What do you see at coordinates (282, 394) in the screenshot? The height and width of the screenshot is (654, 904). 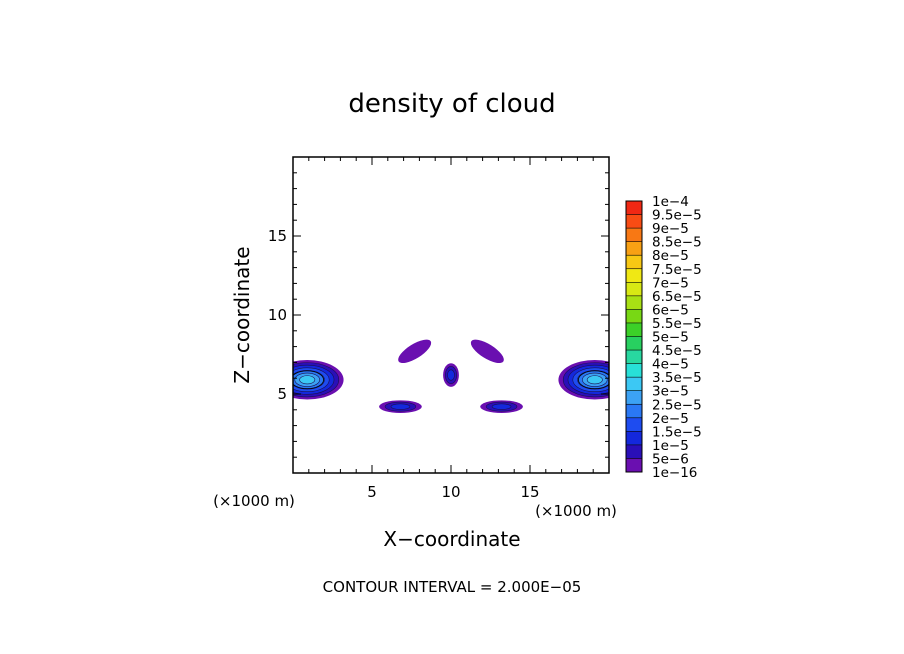 I see `y-tick-label: 5` at bounding box center [282, 394].